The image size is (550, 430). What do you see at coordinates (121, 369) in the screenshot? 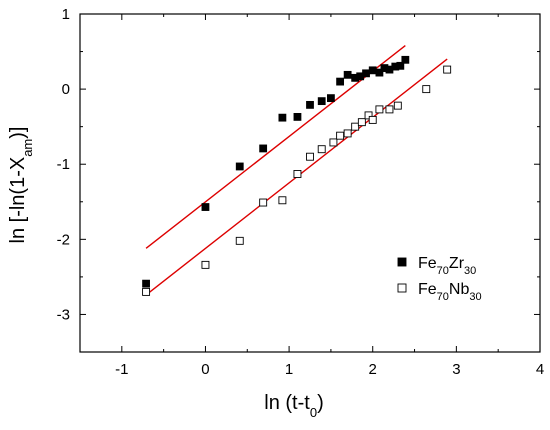
I see `x-tick-label: -1` at bounding box center [121, 369].